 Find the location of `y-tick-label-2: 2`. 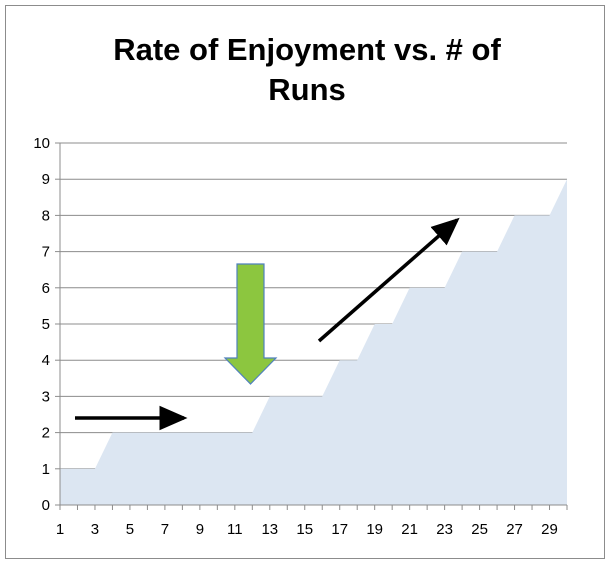

y-tick-label-2: 2 is located at coordinates (46, 433).